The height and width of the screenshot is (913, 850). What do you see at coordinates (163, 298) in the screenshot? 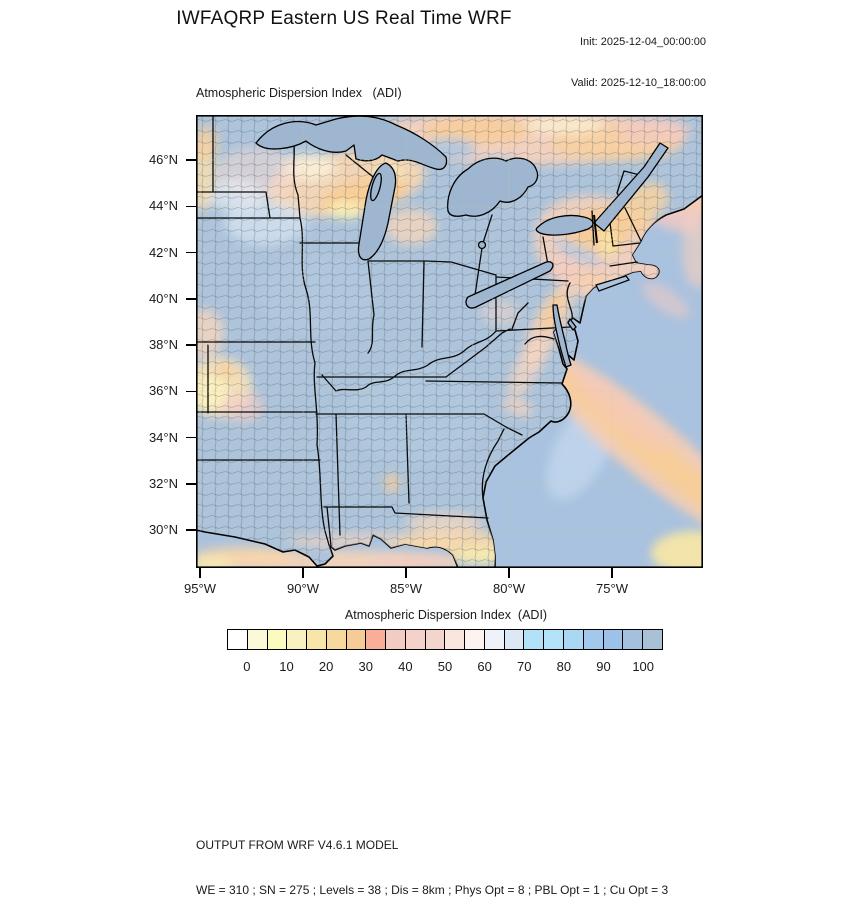
I see `lat-tick-label: 40°N` at bounding box center [163, 298].